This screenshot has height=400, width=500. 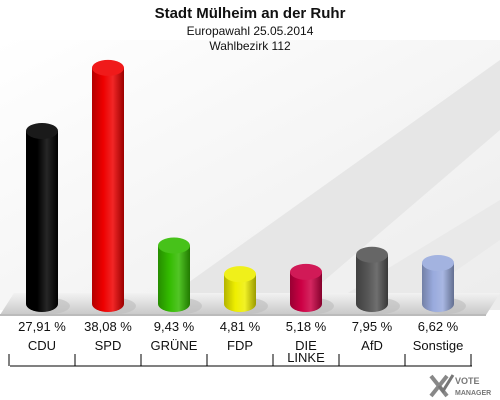 I want to click on bar-afd, so click(x=378, y=280).